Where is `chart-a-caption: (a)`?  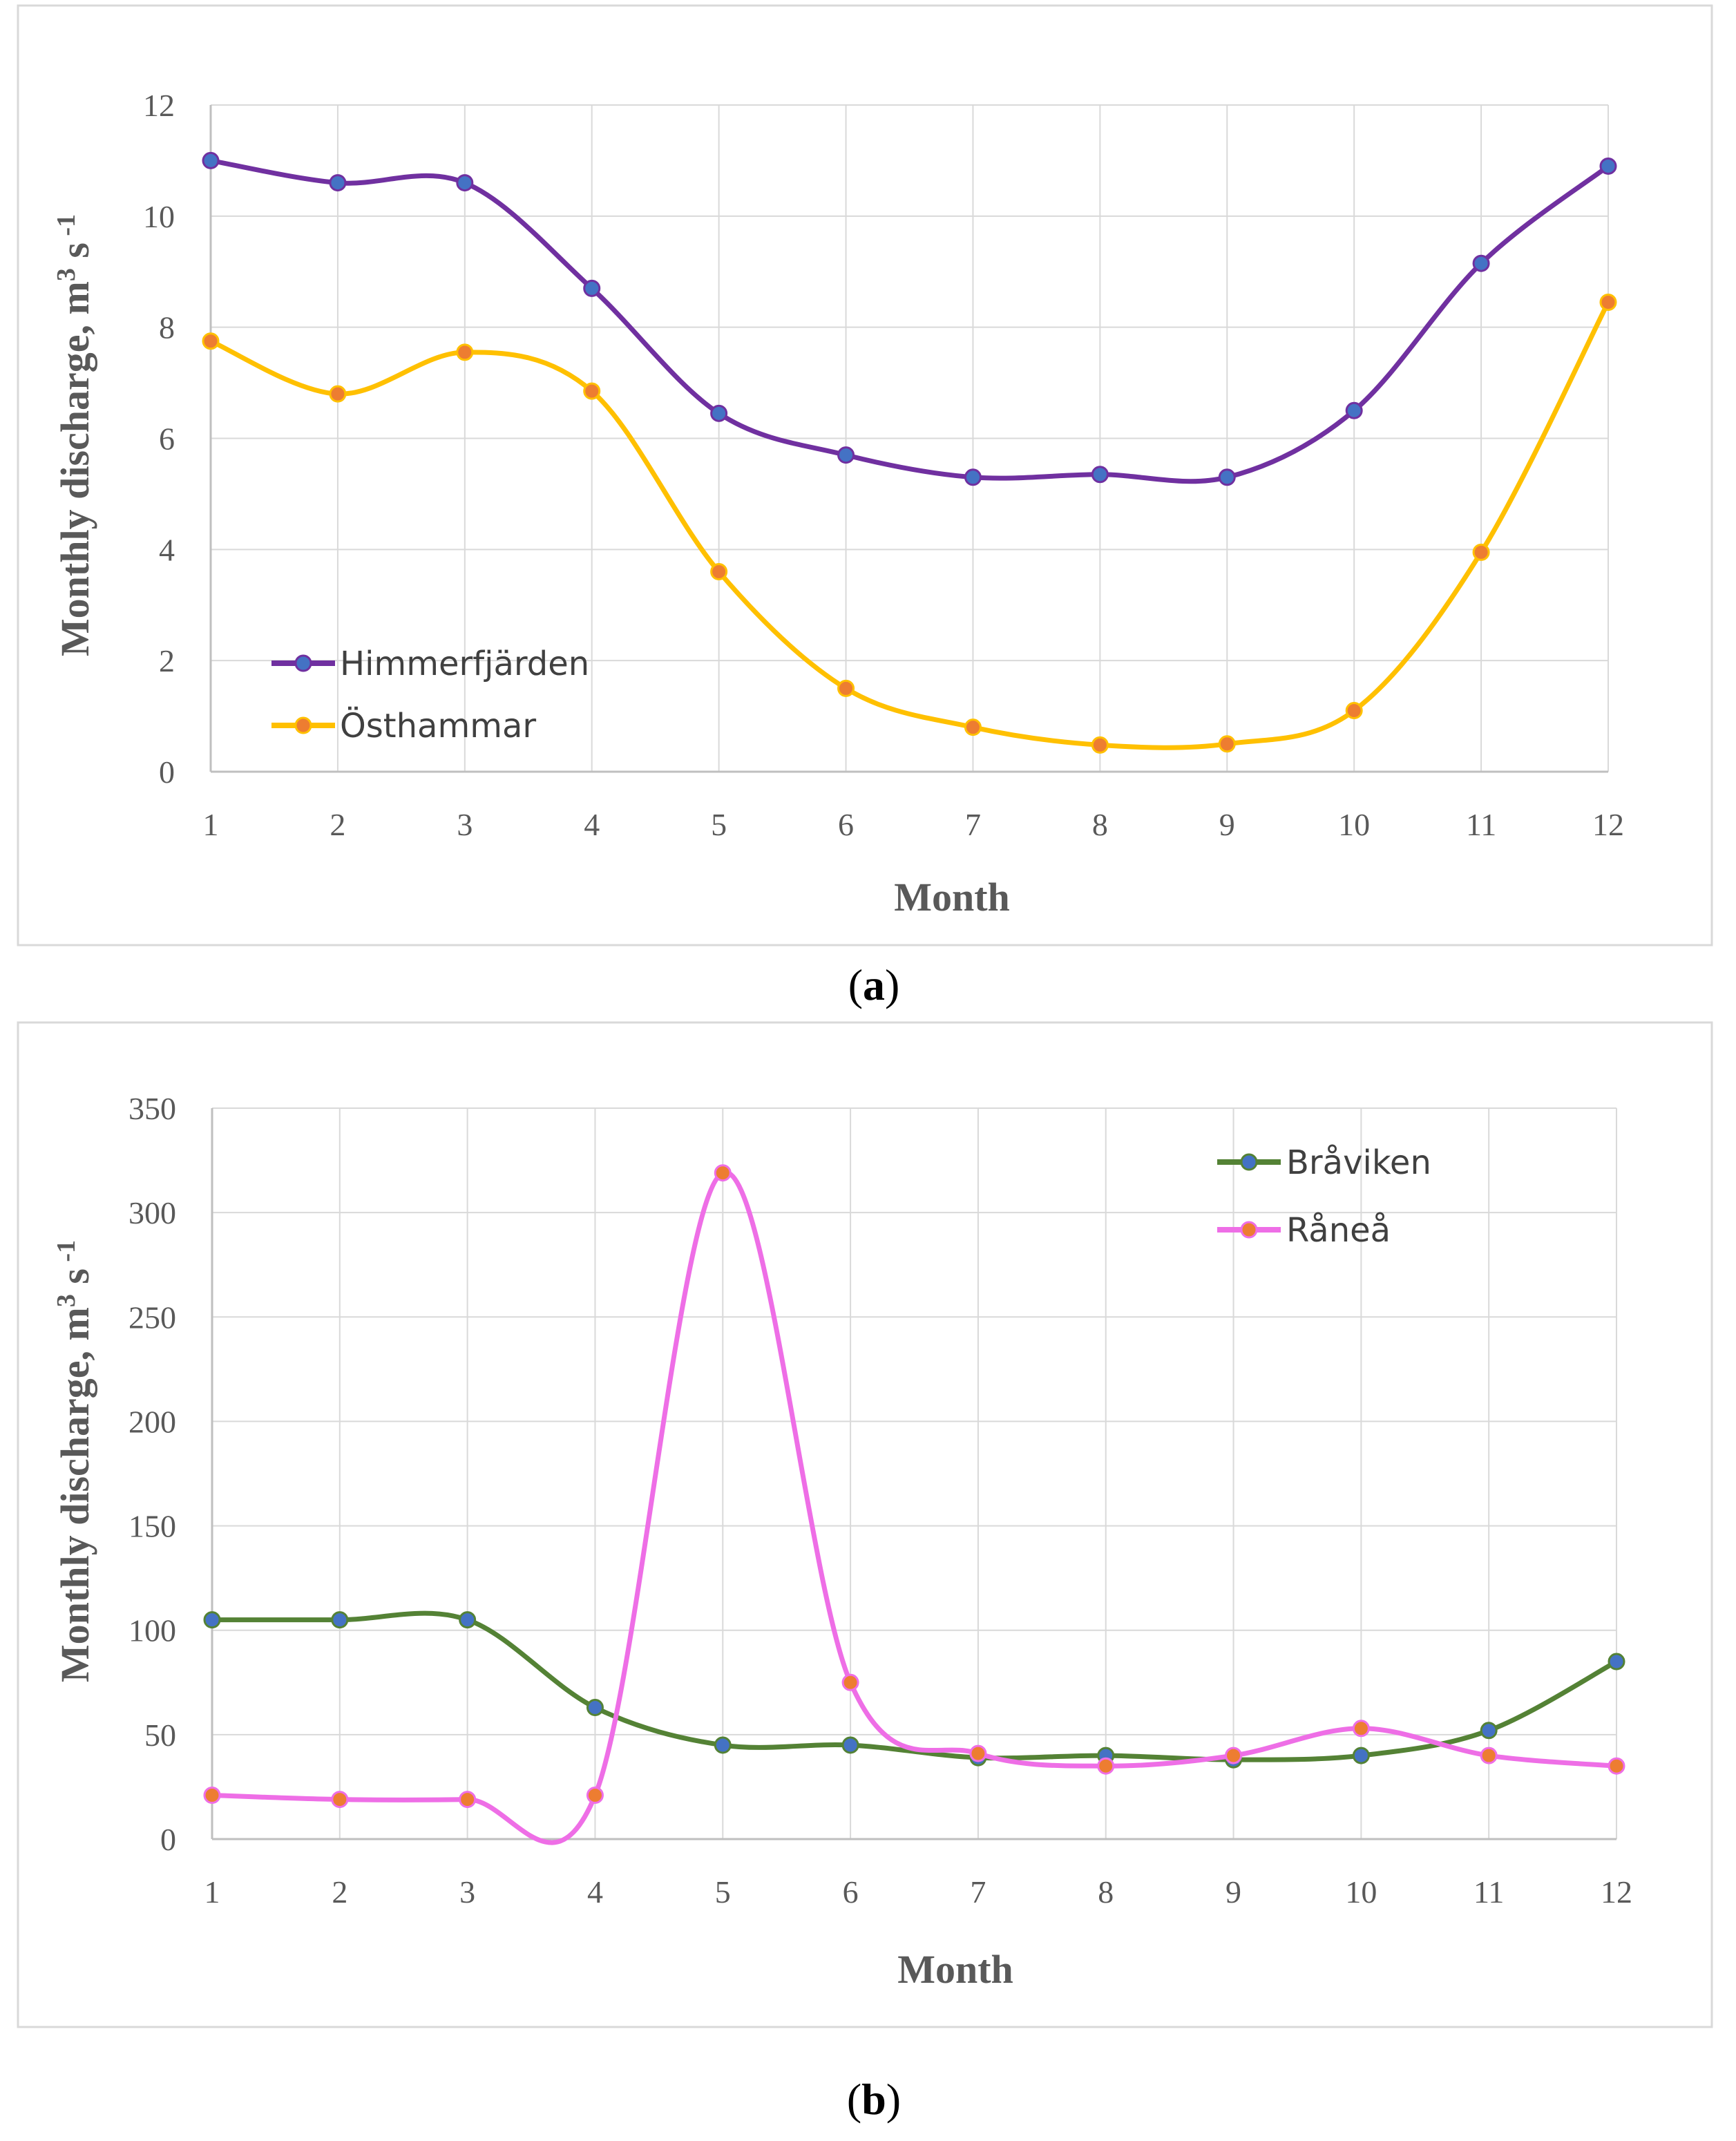
chart-a-caption: (a) is located at coordinates (874, 985).